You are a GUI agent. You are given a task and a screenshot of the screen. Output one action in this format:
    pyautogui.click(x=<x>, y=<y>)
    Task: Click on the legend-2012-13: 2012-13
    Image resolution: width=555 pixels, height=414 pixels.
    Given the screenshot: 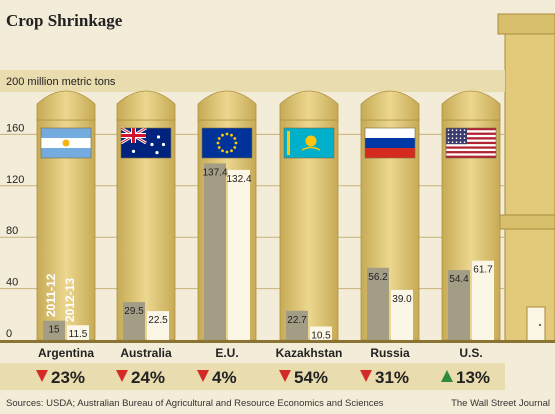 What is the action you would take?
    pyautogui.click(x=70, y=300)
    